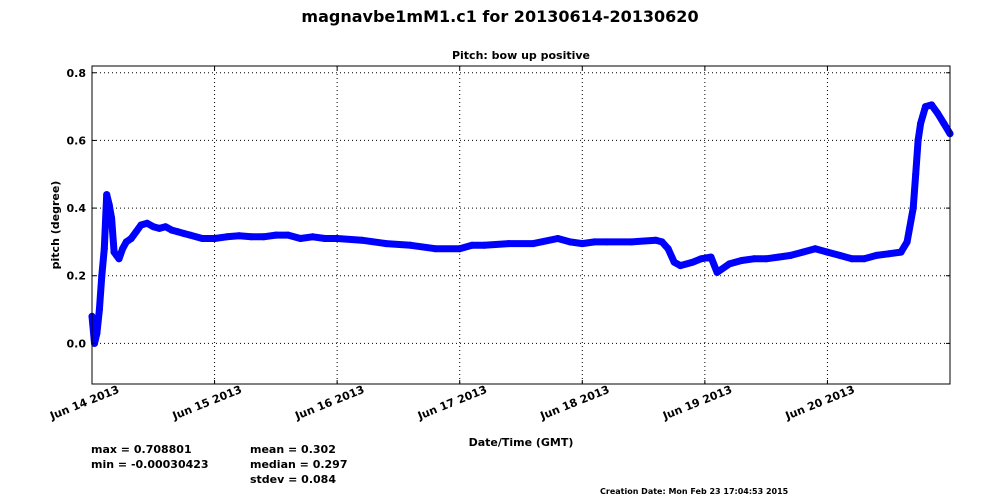 Image resolution: width=1000 pixels, height=500 pixels. What do you see at coordinates (575, 403) in the screenshot?
I see `x-tick-label: Jun 18 2013` at bounding box center [575, 403].